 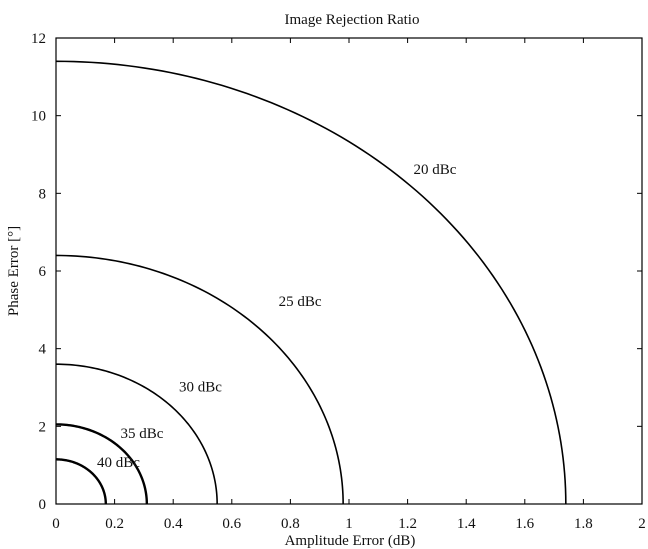 What do you see at coordinates (352, 20) in the screenshot?
I see `chart-title: Image Rejection Ratio` at bounding box center [352, 20].